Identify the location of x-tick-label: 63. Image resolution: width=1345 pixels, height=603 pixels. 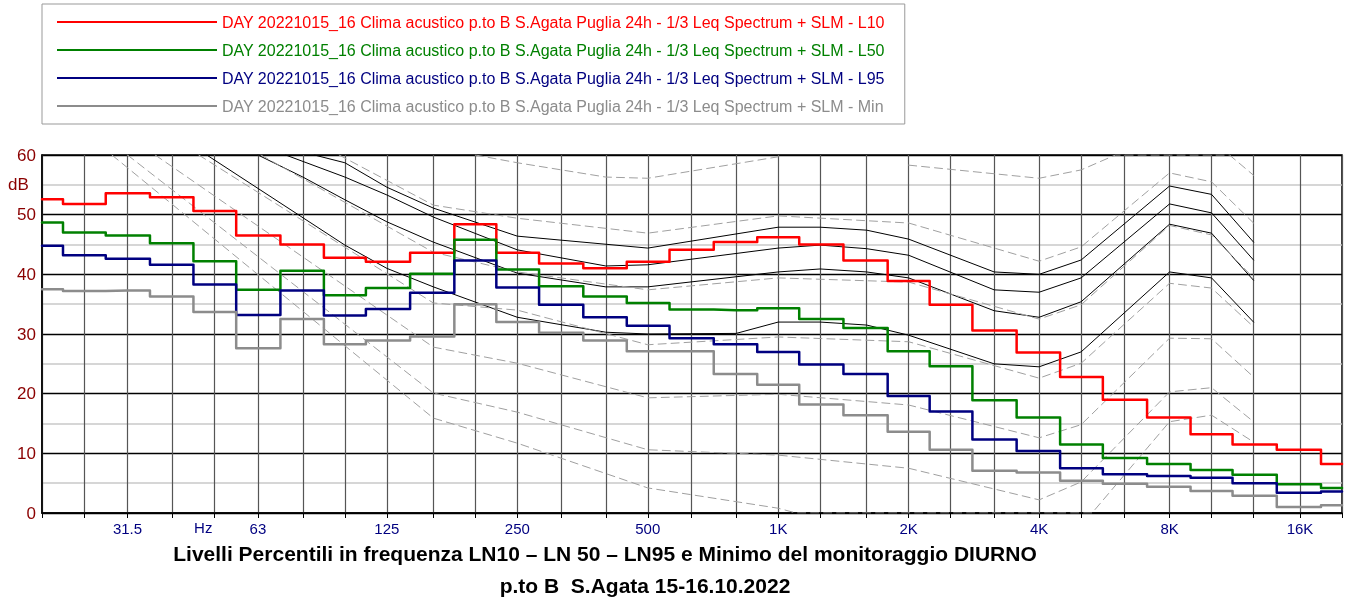
(258, 528).